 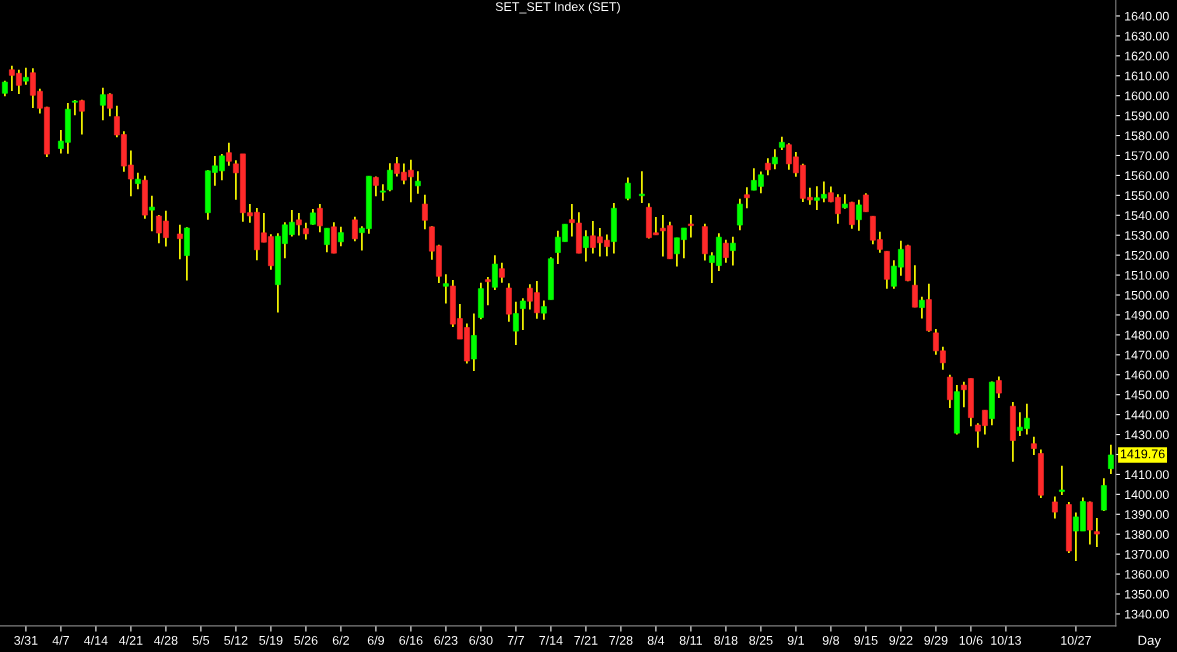 I want to click on y-tick-label: 1640.00, so click(x=1147, y=16).